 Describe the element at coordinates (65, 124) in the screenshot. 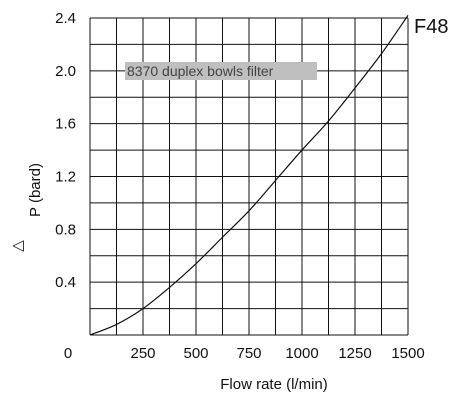

I see `y-tick-label: 1.6` at that location.